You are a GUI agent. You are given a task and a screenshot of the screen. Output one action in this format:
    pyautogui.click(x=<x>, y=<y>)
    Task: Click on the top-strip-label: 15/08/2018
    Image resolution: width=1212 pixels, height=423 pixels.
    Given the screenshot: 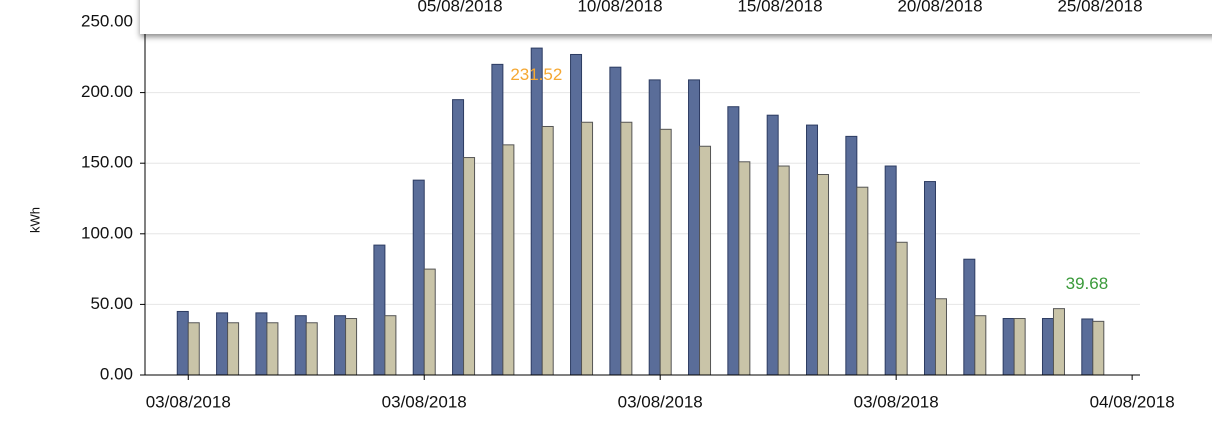 What is the action you would take?
    pyautogui.click(x=779, y=7)
    